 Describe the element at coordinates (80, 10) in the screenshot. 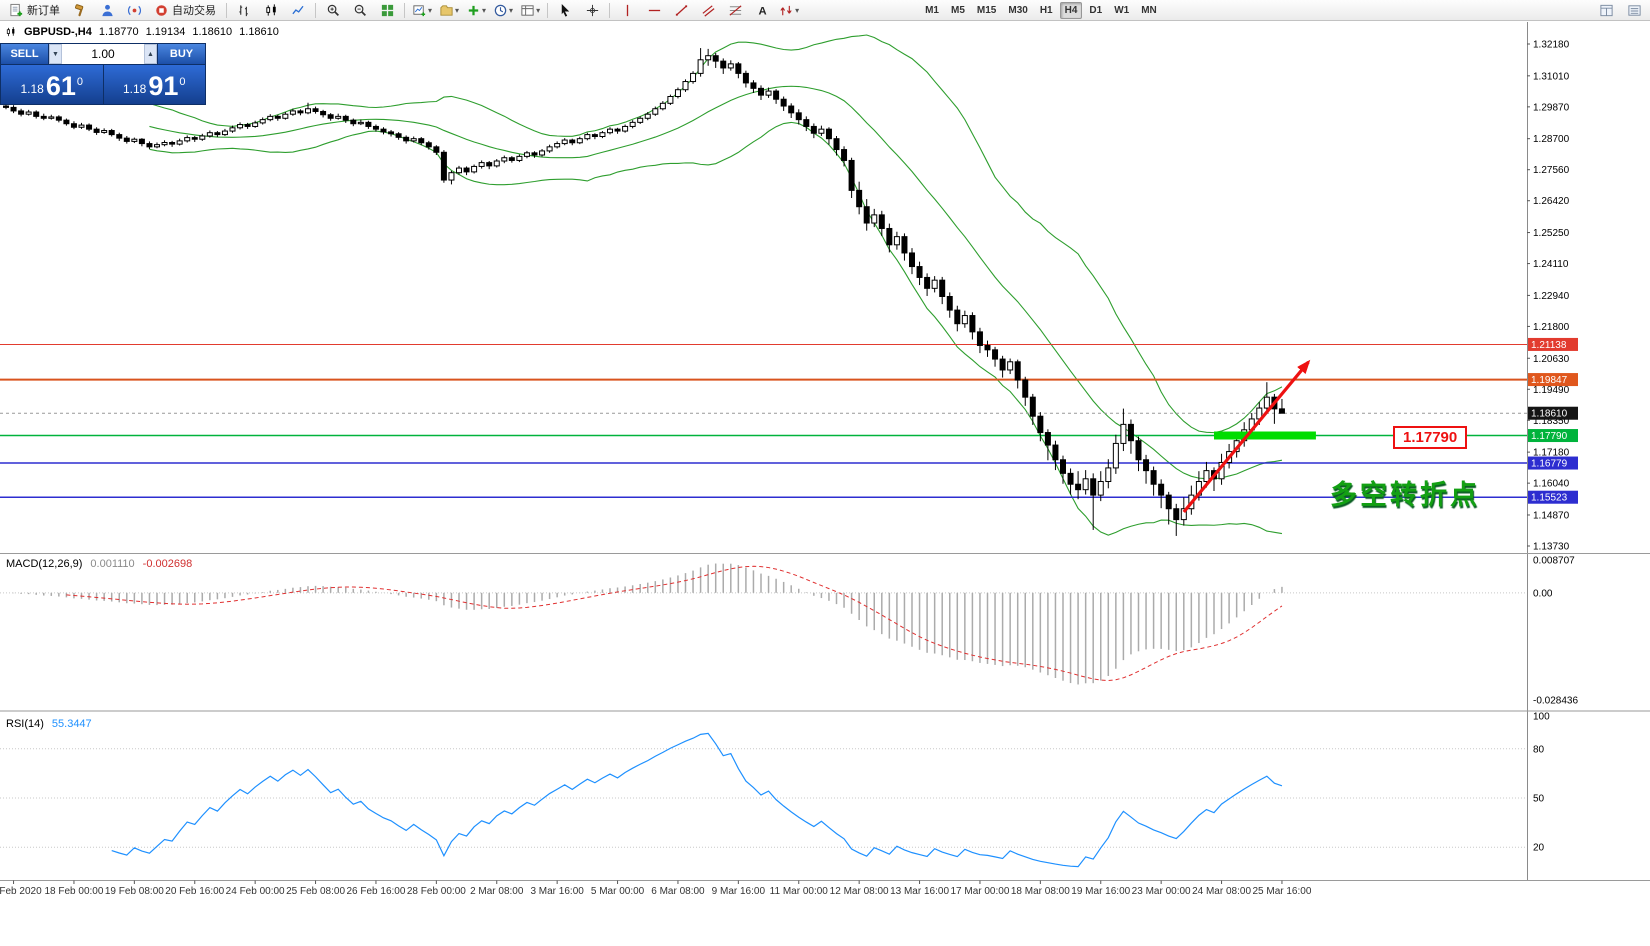

I see `tools-button` at that location.